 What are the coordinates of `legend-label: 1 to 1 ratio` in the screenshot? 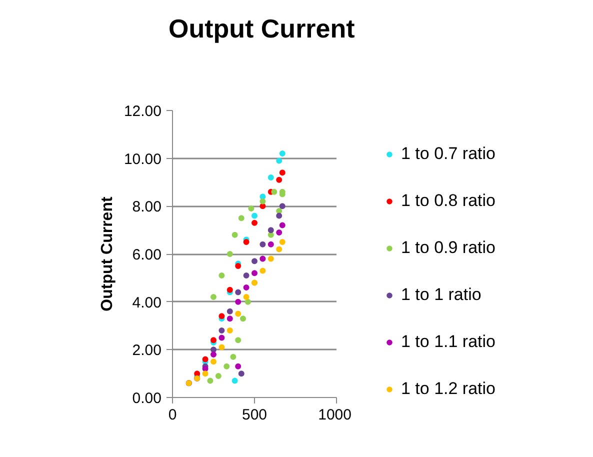 It's located at (441, 295).